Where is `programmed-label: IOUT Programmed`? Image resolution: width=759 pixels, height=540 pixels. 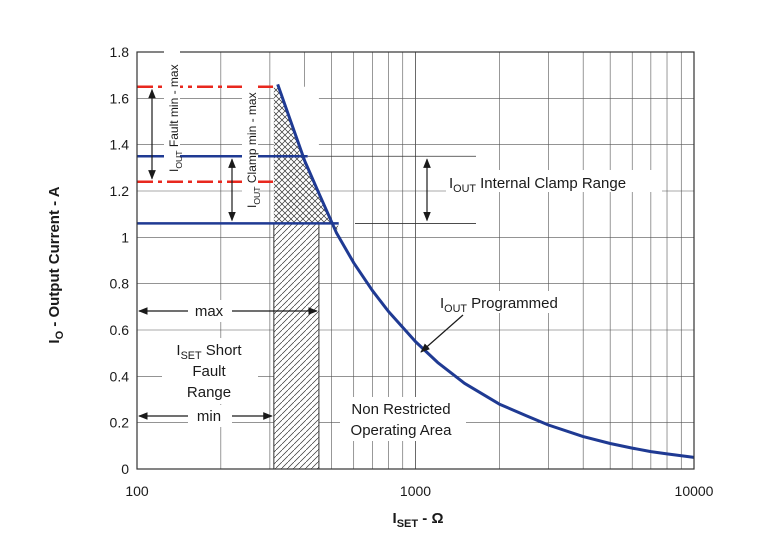 programmed-label: IOUT Programmed is located at coordinates (499, 305).